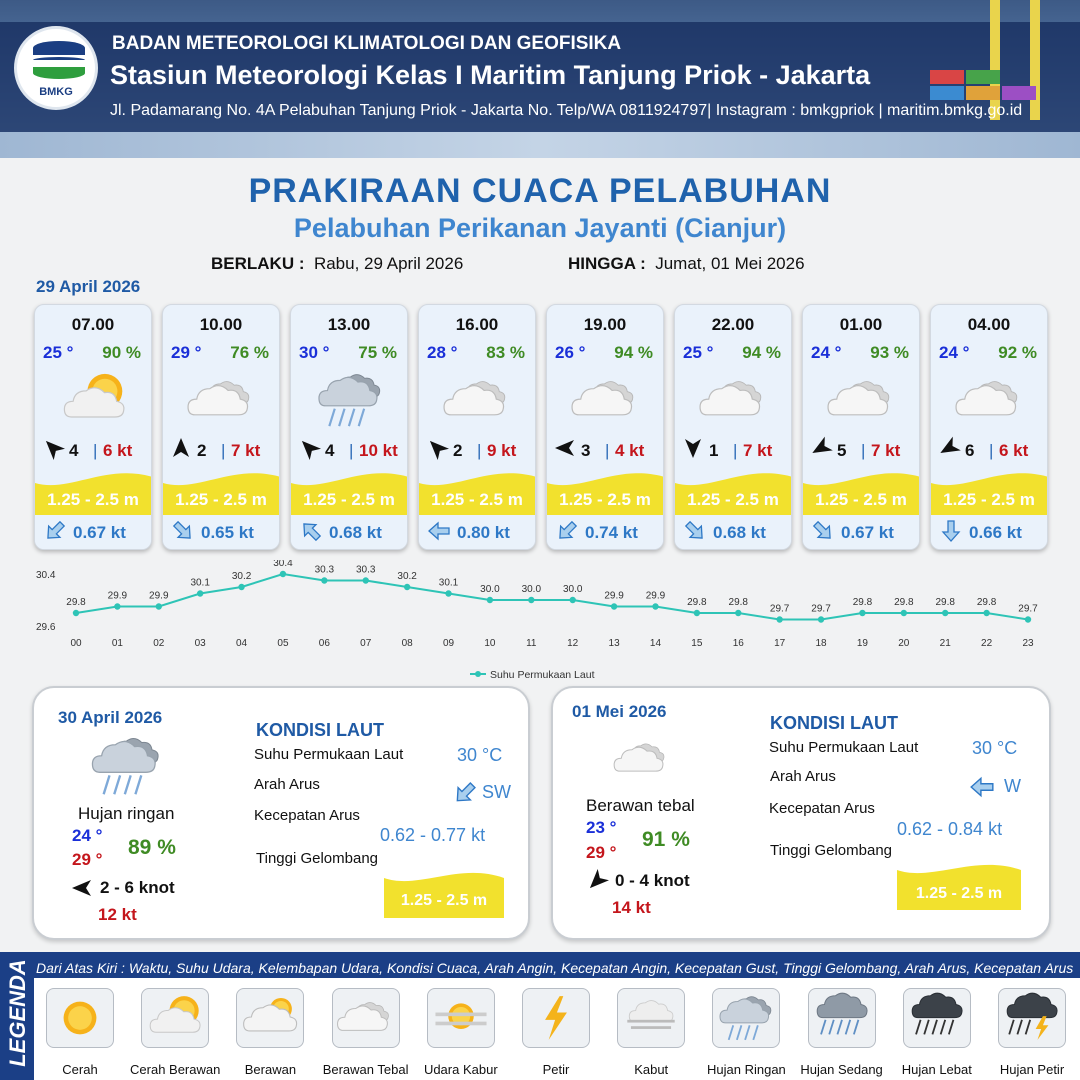 Image resolution: width=1080 pixels, height=1080 pixels. Describe the element at coordinates (46, 575) in the screenshot. I see `y-tick-label: 30.4` at that location.